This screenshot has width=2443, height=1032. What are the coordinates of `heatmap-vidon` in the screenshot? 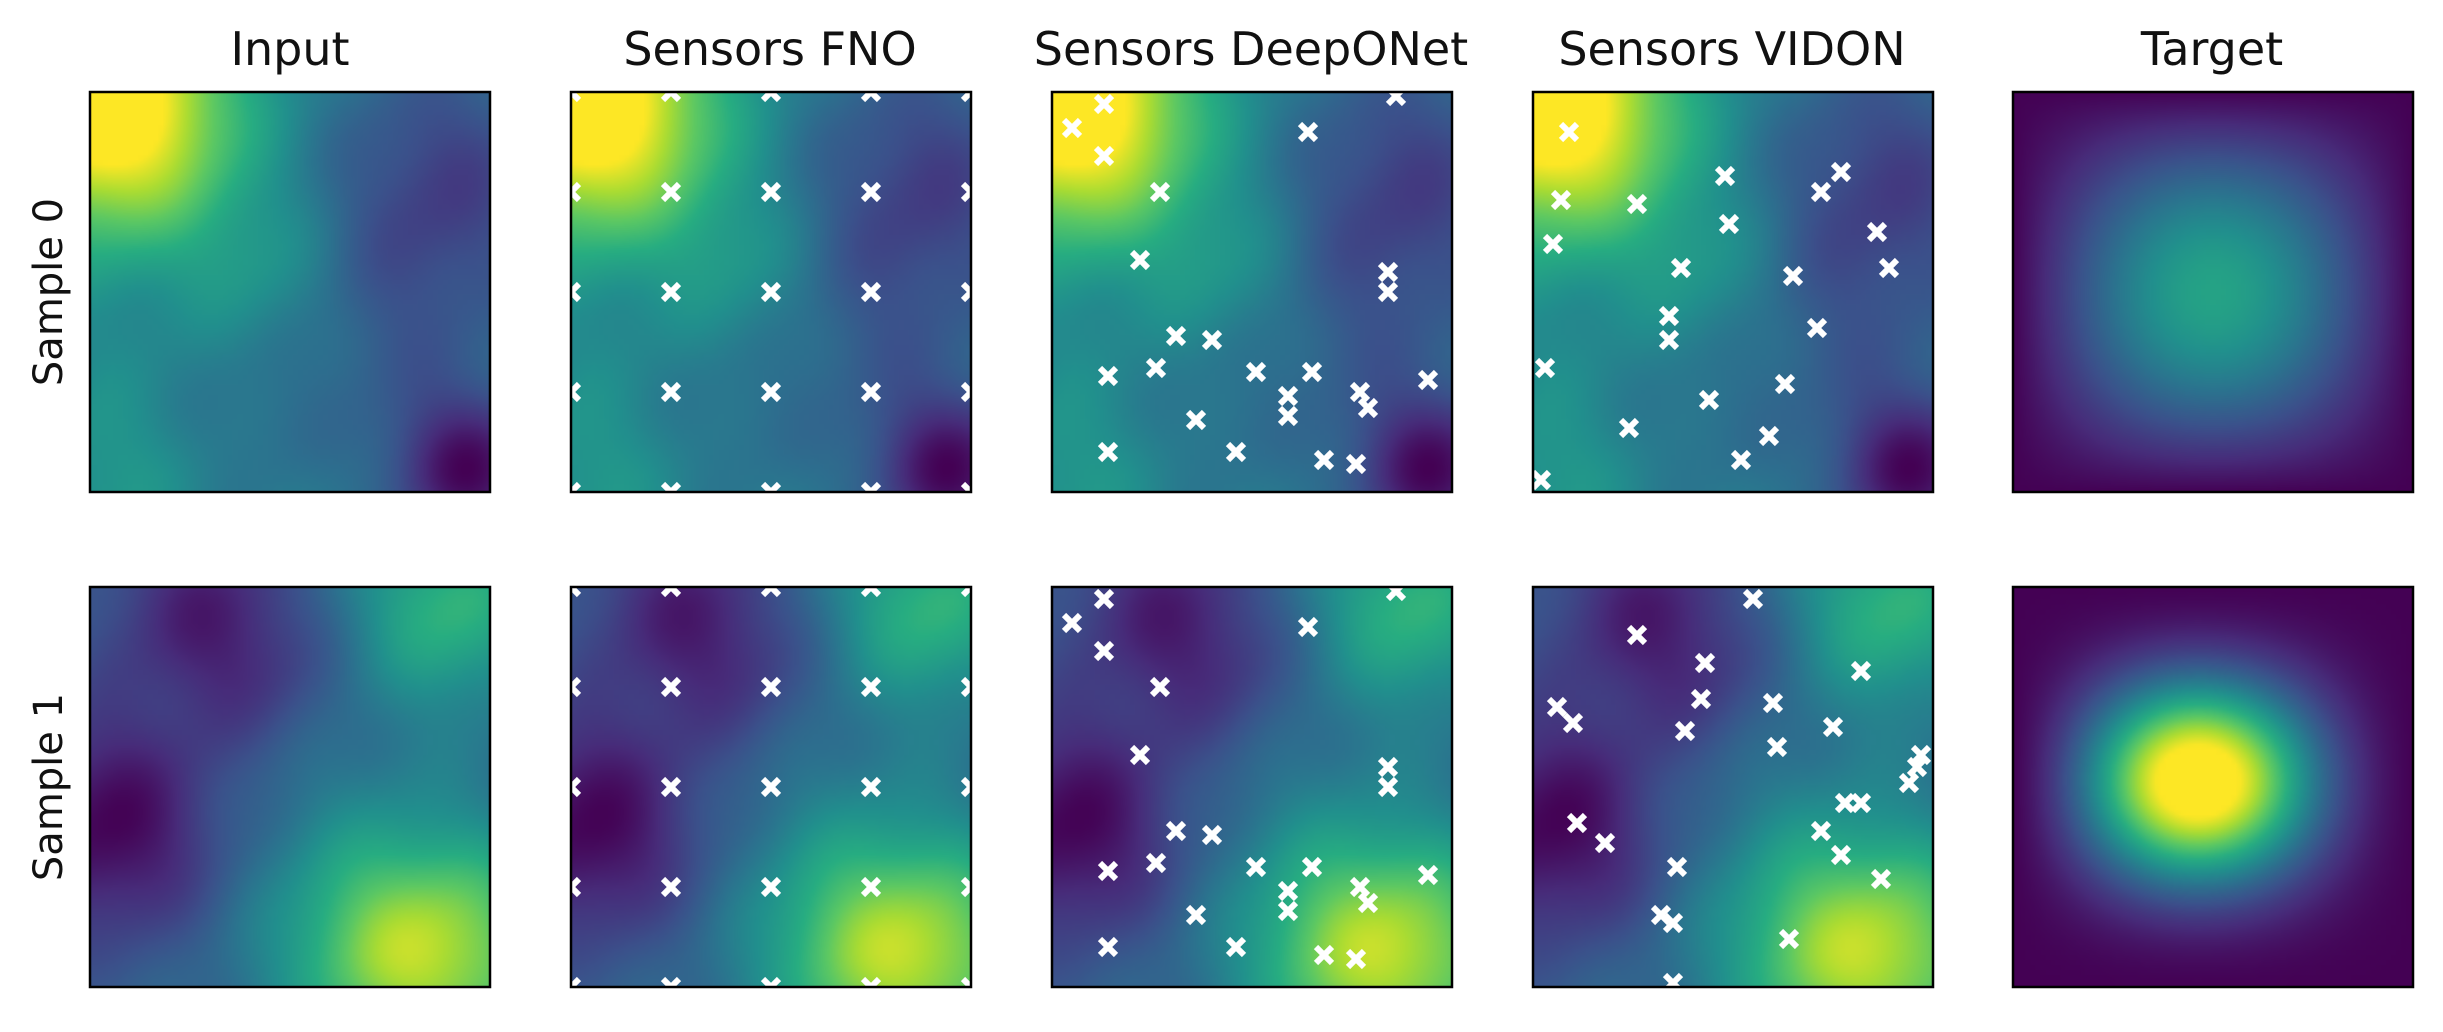 It's located at (1733, 292).